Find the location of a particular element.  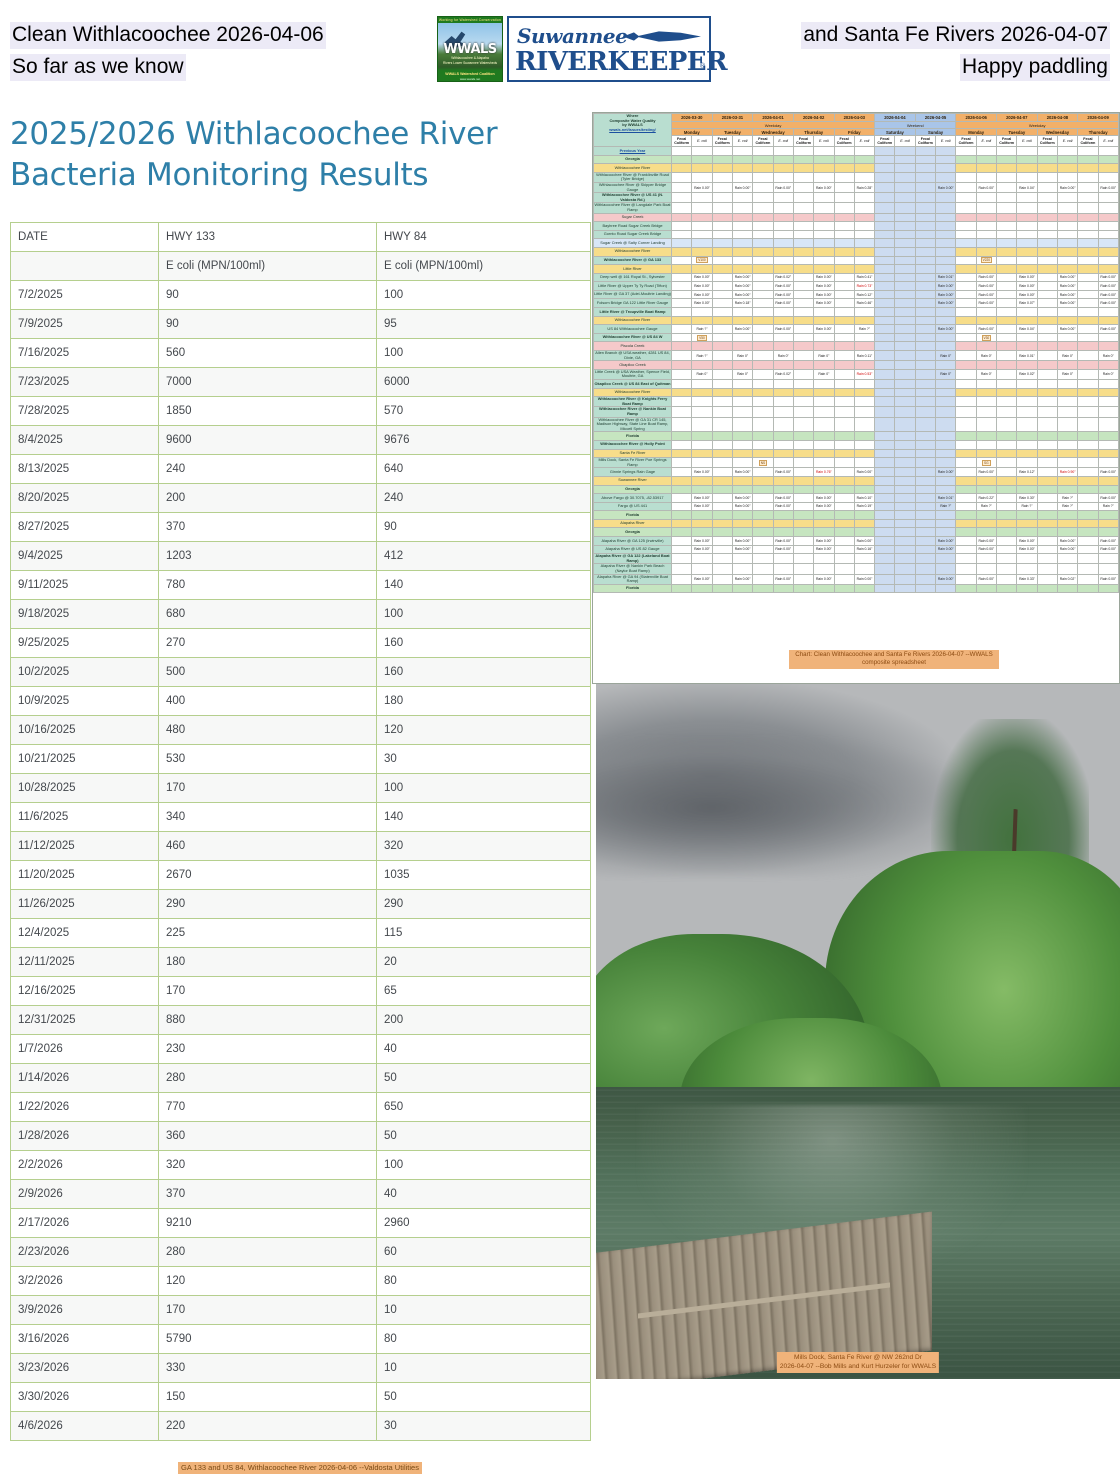

table-row-cell-1: 530 is located at coordinates (267, 758).